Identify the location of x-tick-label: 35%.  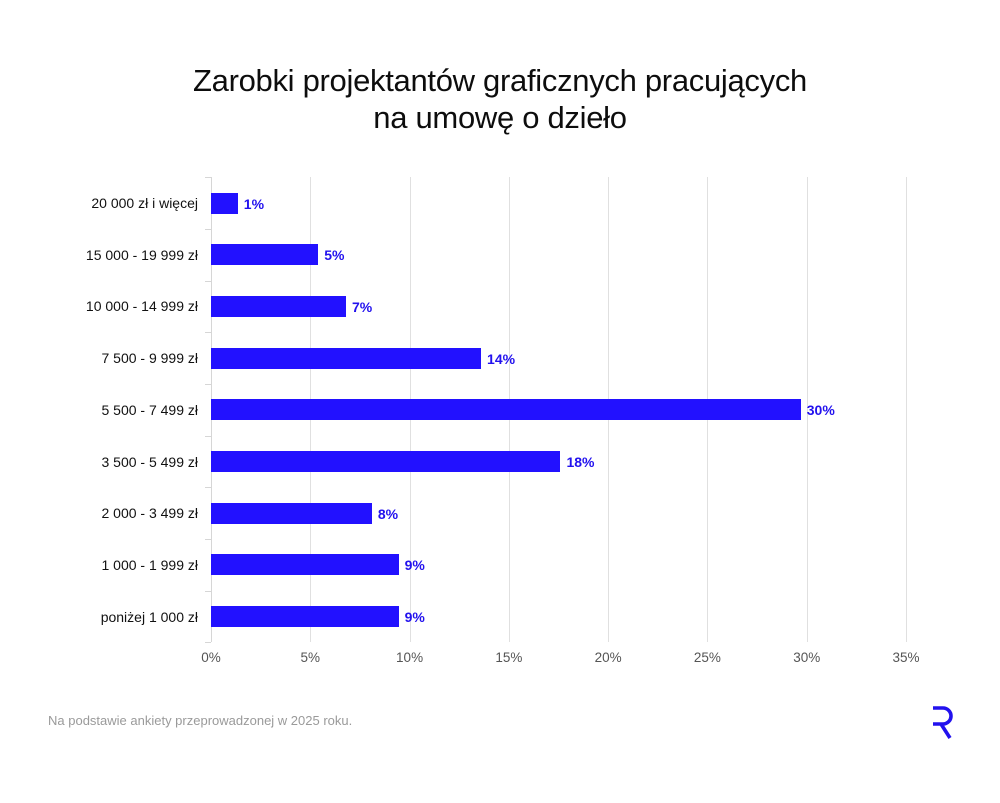
(906, 657).